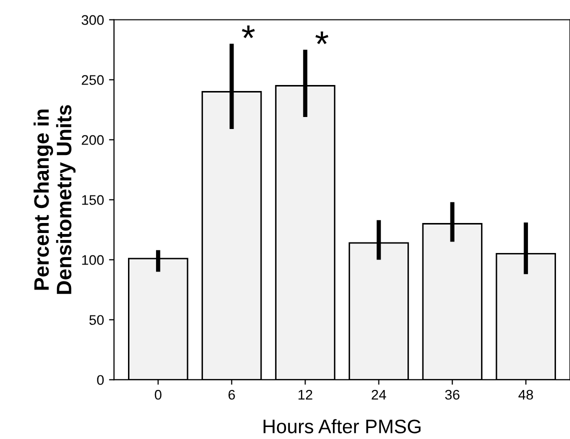 This screenshot has height=439, width=570. What do you see at coordinates (93, 200) in the screenshot?
I see `y-tick-label: 150` at bounding box center [93, 200].